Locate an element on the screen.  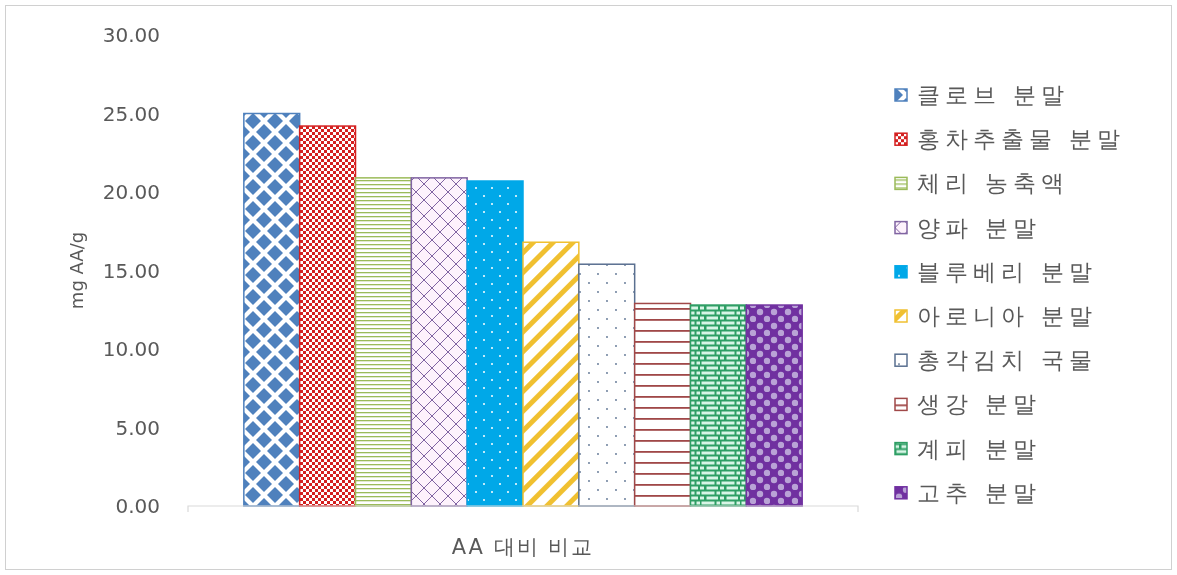
legend-label: 아로니아 분말 is located at coordinates (1007, 316).